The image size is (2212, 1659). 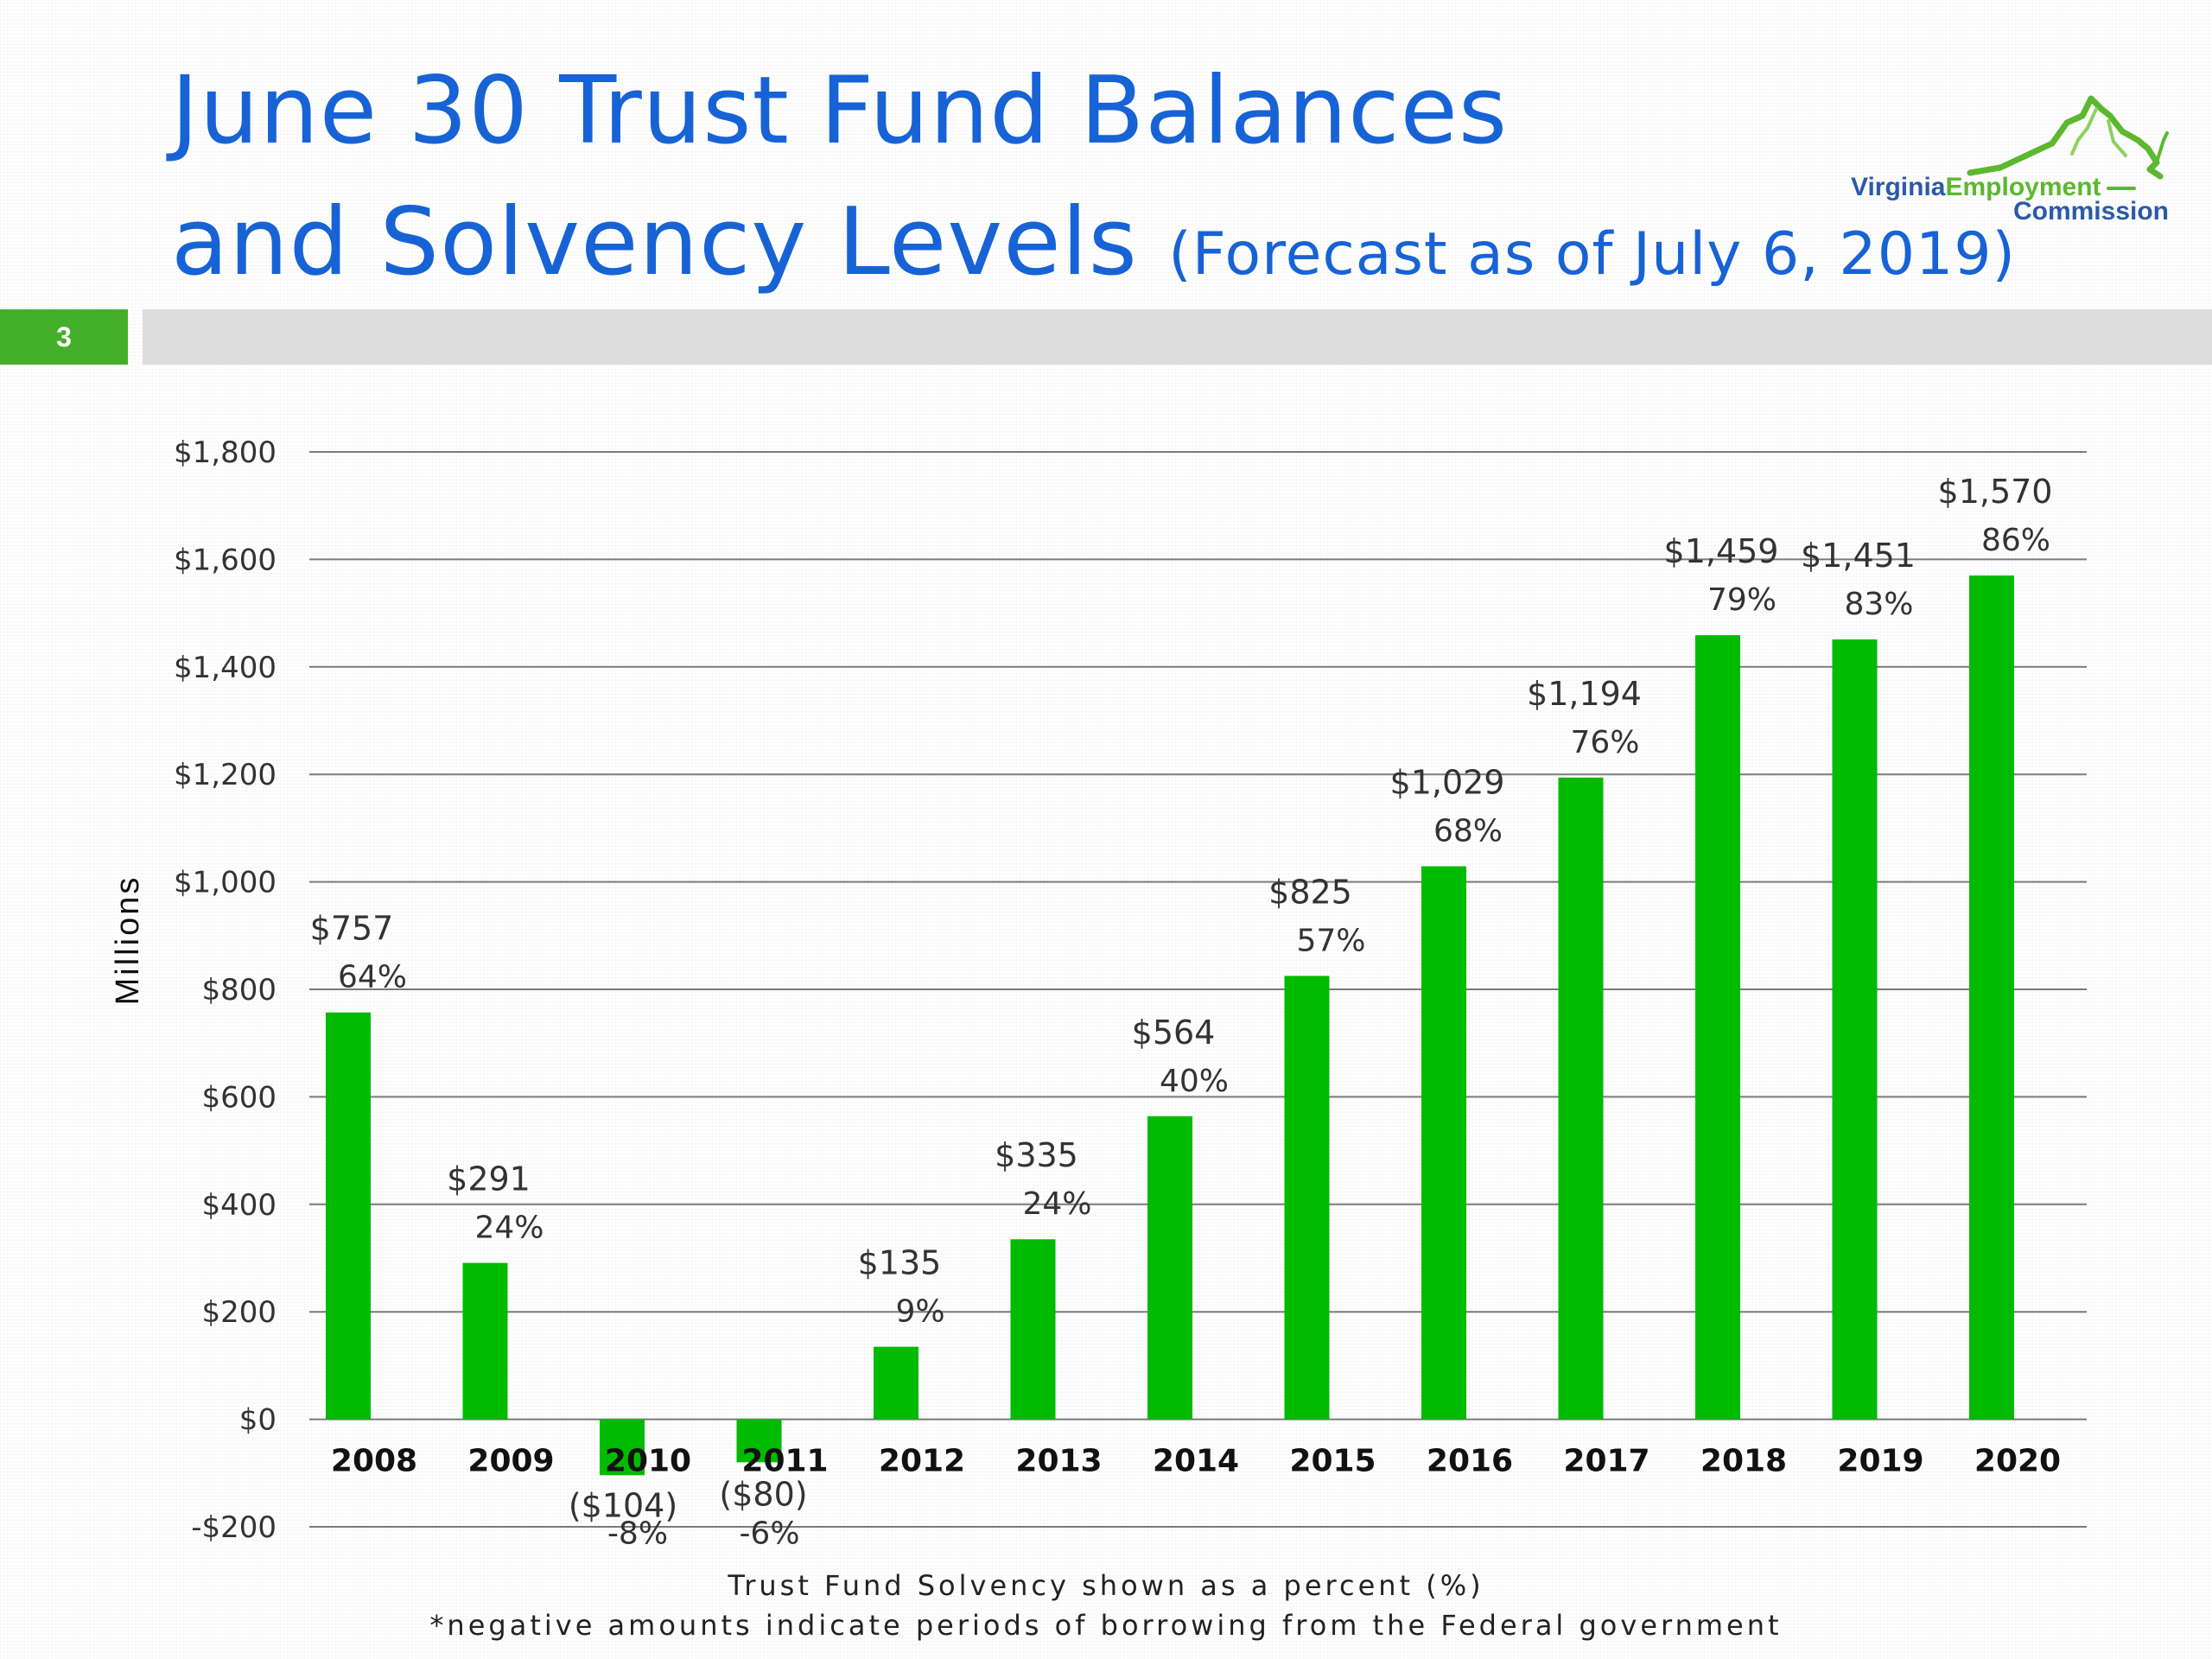 What do you see at coordinates (233, 1527) in the screenshot?
I see `y-tick-label: -$200` at bounding box center [233, 1527].